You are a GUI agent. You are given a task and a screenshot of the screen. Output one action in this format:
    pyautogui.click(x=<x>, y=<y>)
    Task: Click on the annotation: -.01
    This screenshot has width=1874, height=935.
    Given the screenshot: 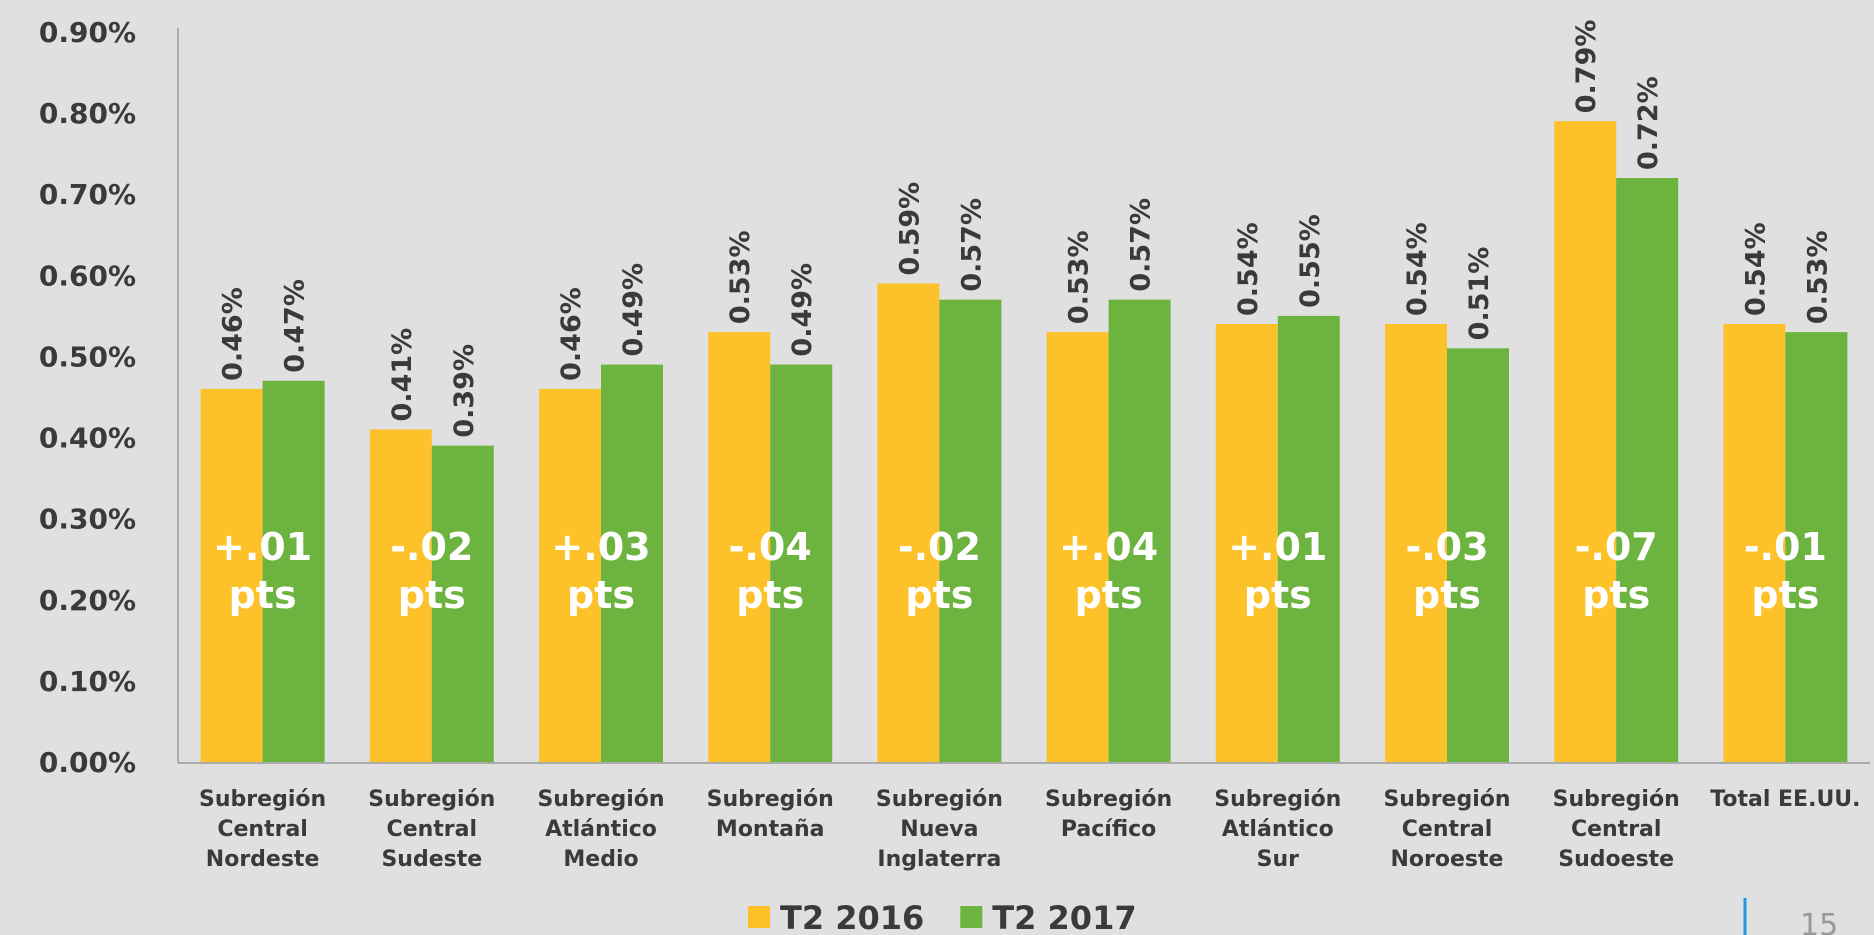 What is the action you would take?
    pyautogui.click(x=1785, y=547)
    